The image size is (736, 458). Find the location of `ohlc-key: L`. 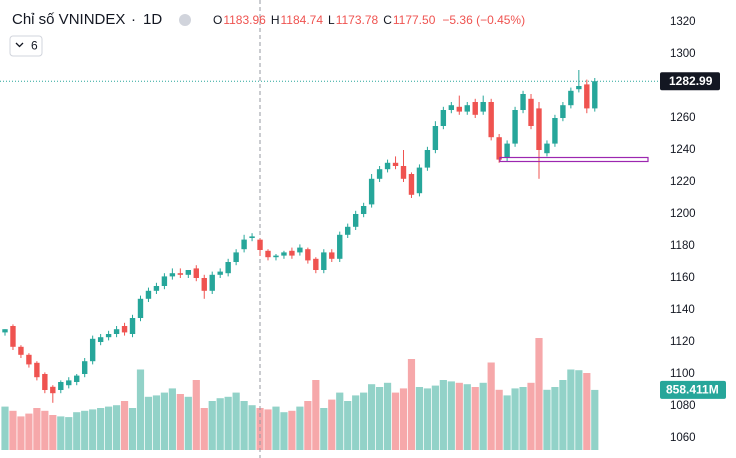

ohlc-key: L is located at coordinates (331, 20).